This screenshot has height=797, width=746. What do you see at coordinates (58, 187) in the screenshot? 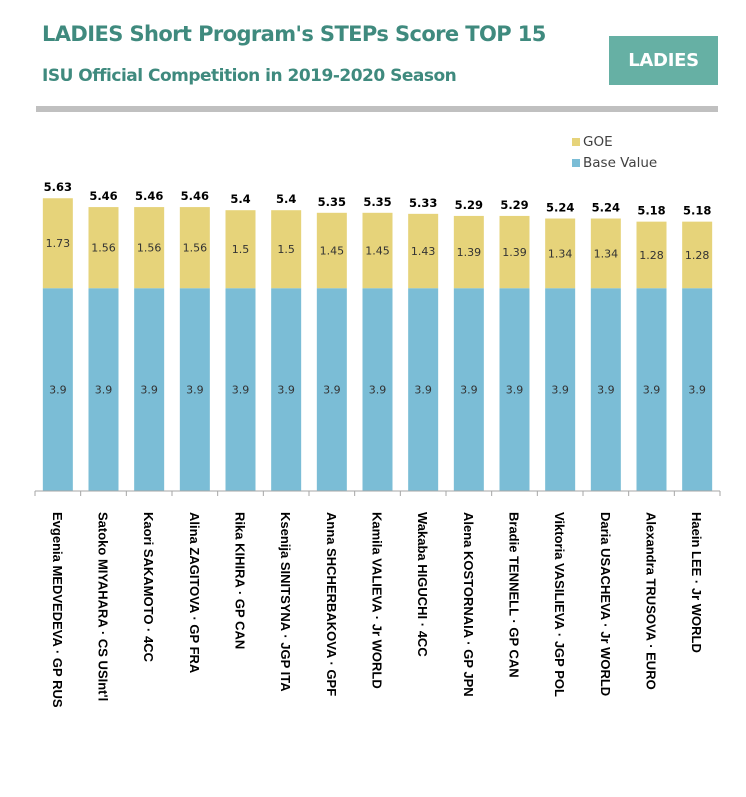
I see `total-score-label: 5.63` at bounding box center [58, 187].